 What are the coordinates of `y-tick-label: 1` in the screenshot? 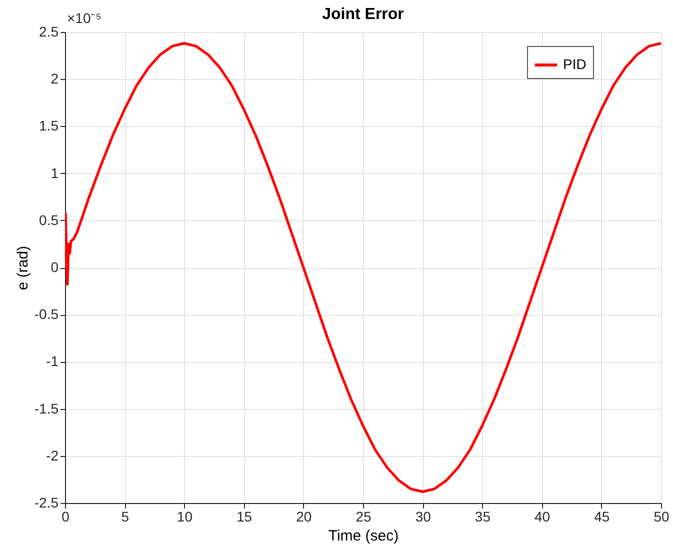 It's located at (54, 172).